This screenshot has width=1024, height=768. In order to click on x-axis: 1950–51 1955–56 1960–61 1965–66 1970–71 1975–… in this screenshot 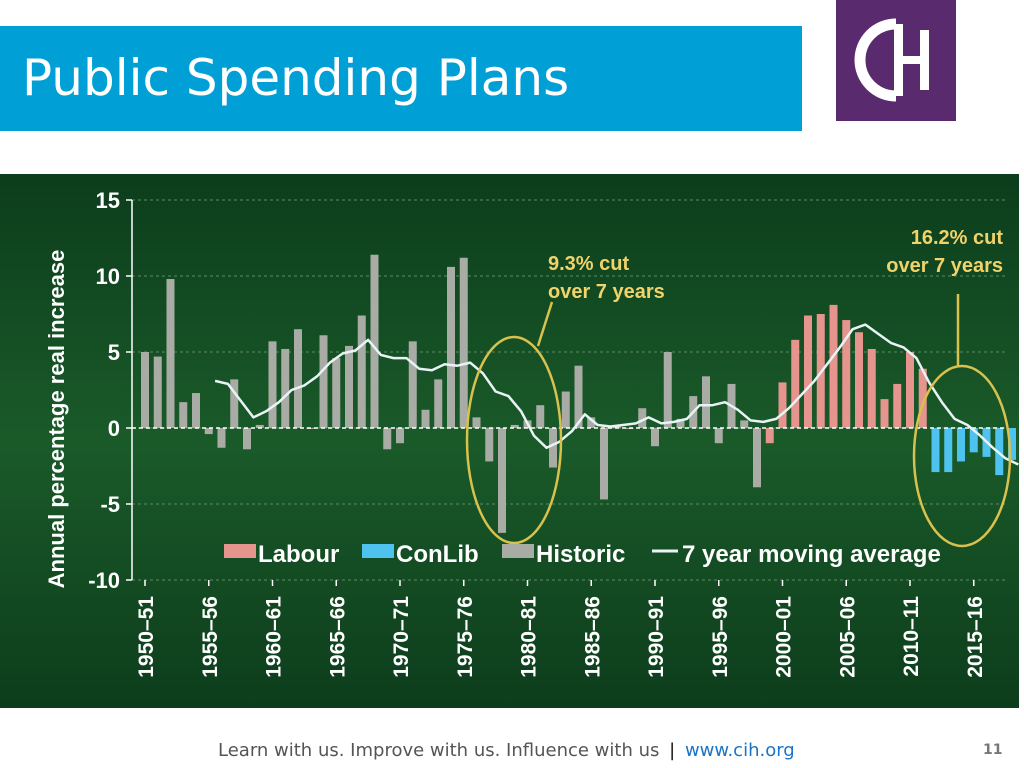, I will do `click(561, 629)`.